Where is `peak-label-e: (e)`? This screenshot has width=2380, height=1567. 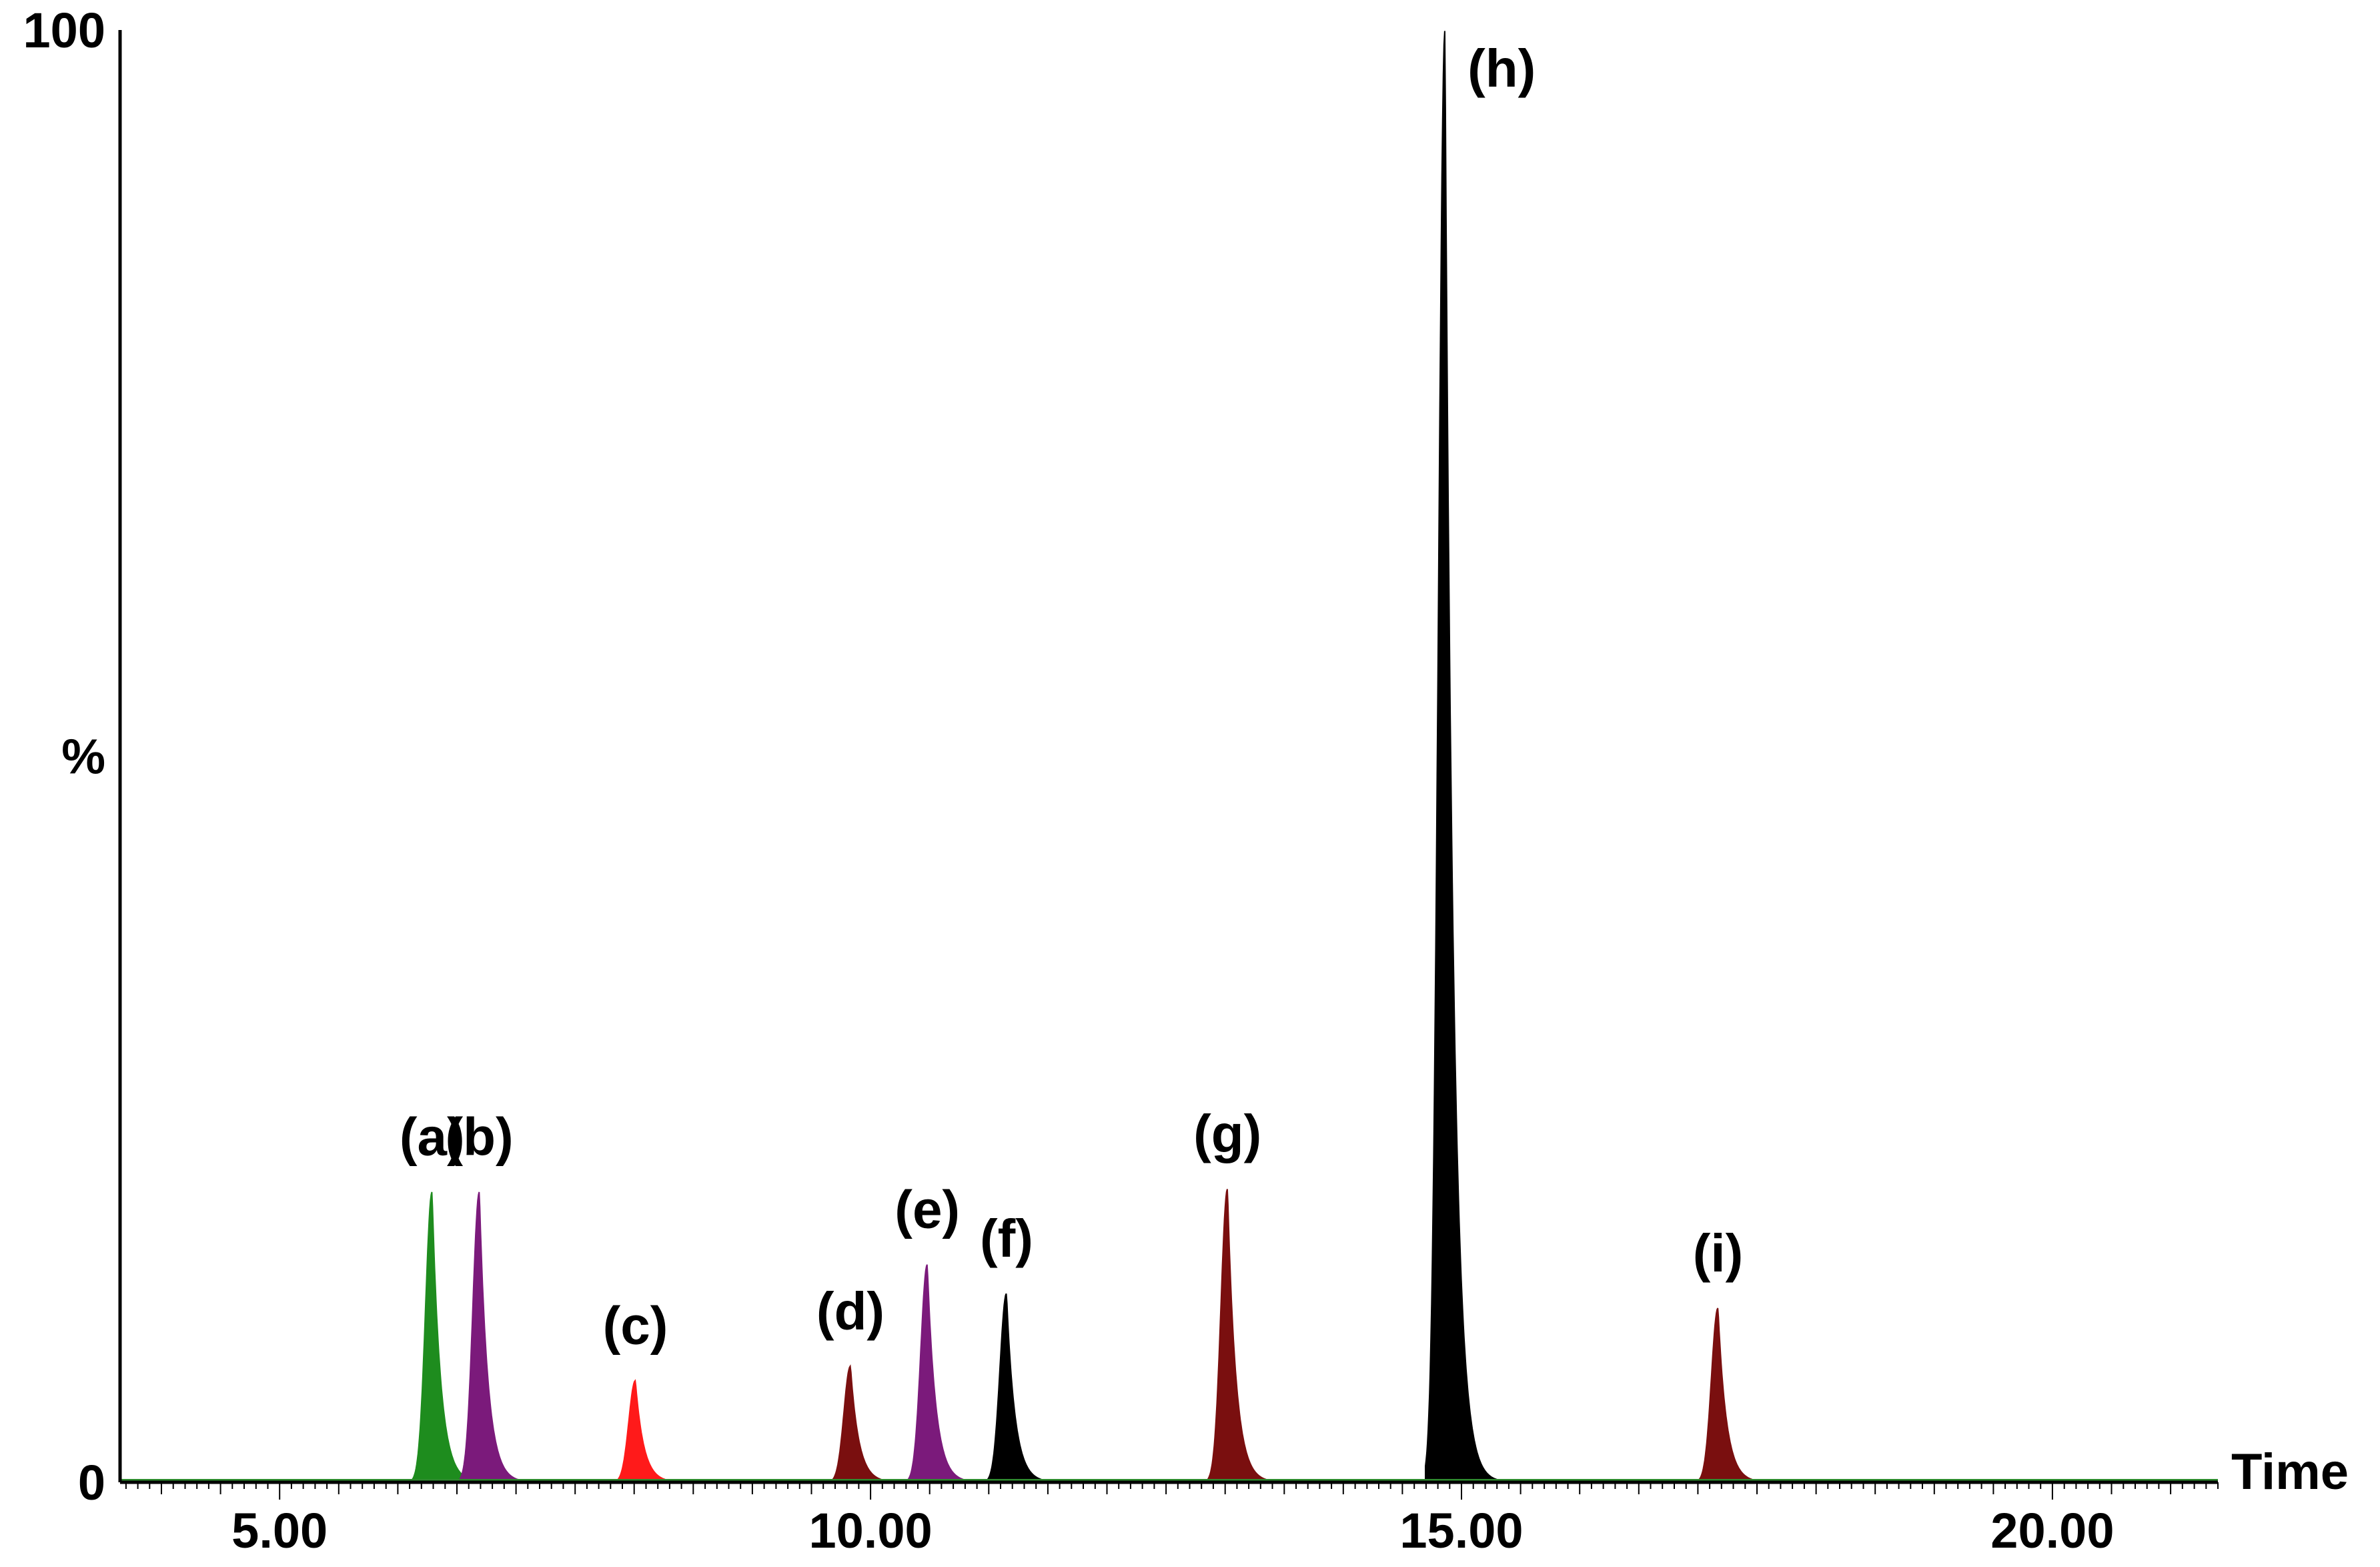 peak-label-e: (e) is located at coordinates (927, 1209).